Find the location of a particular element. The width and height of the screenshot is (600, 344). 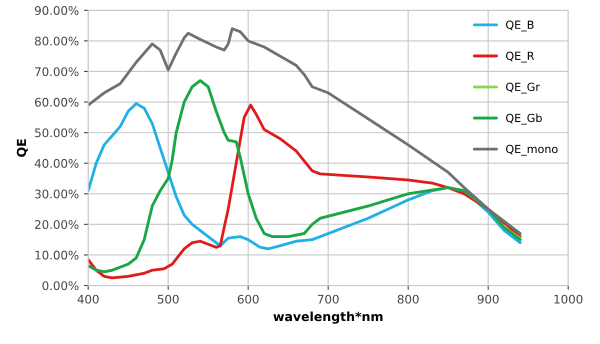

x-tick-label: 500 is located at coordinates (168, 299).